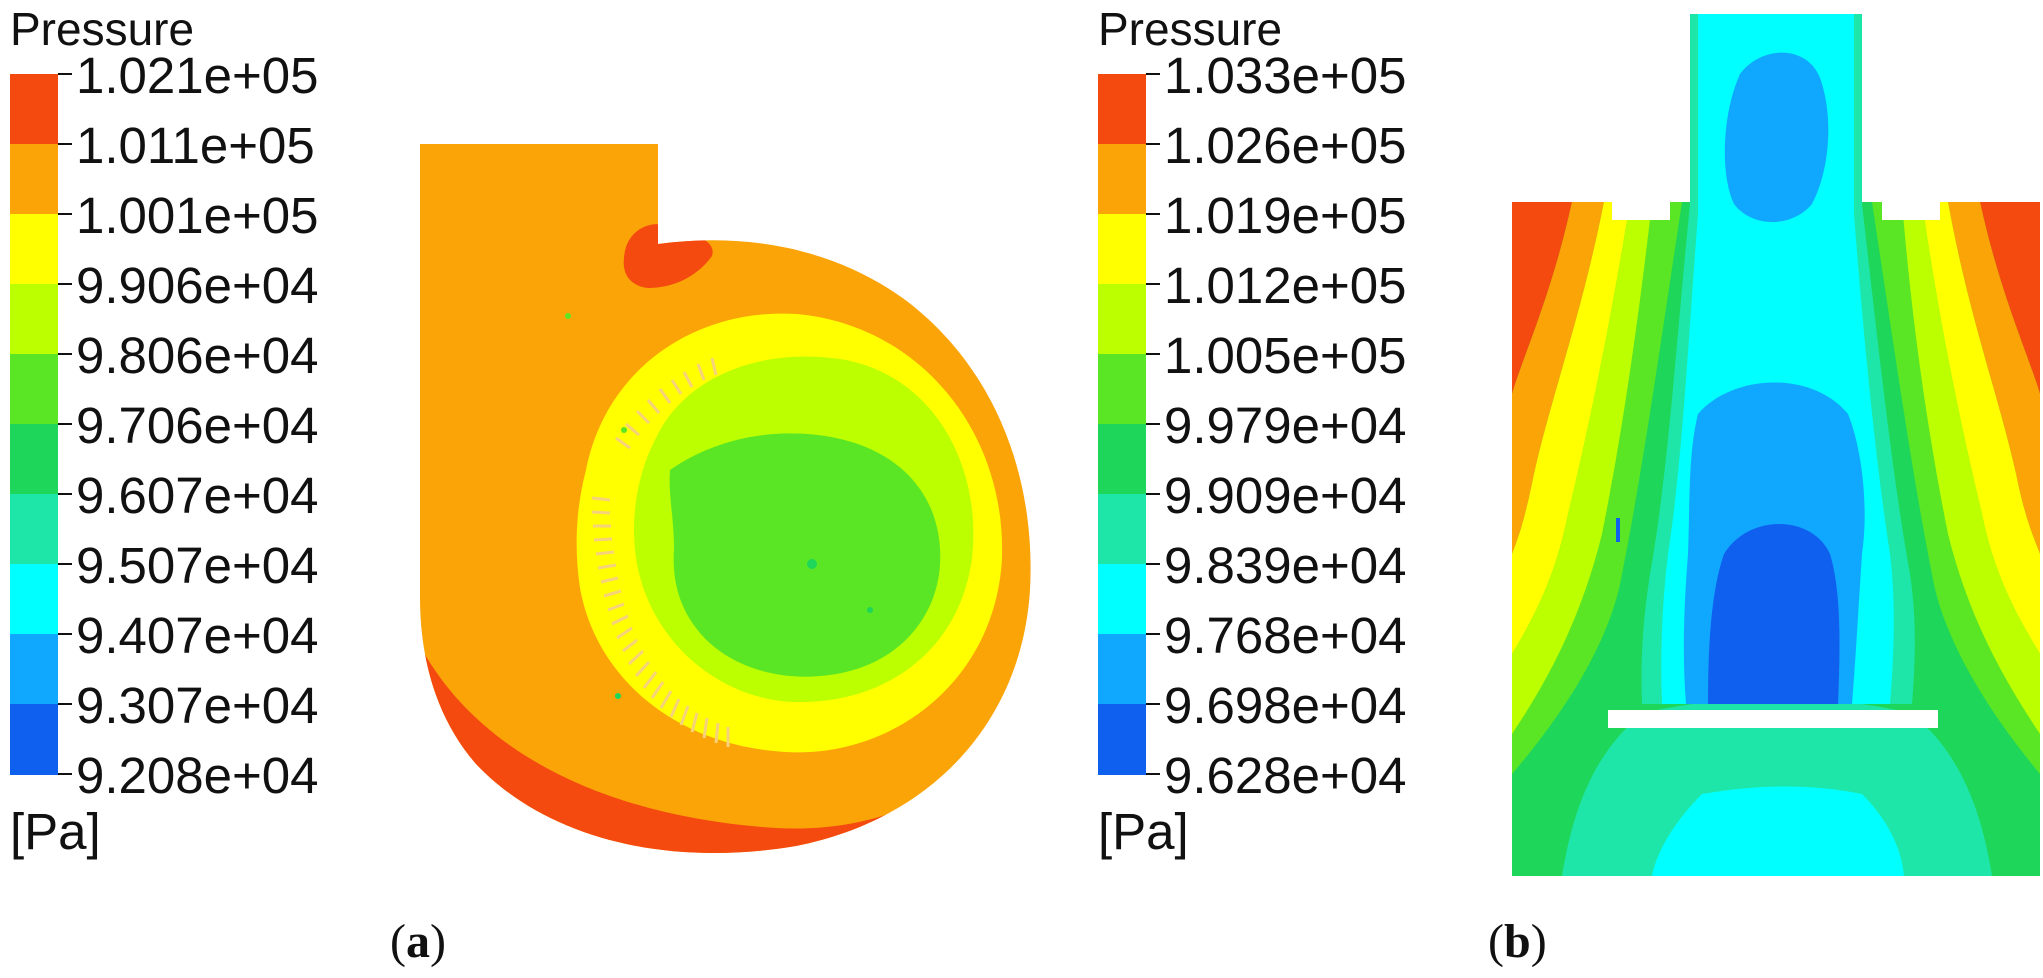  Describe the element at coordinates (660, 552) in the screenshot. I see `impeller-blades` at that location.